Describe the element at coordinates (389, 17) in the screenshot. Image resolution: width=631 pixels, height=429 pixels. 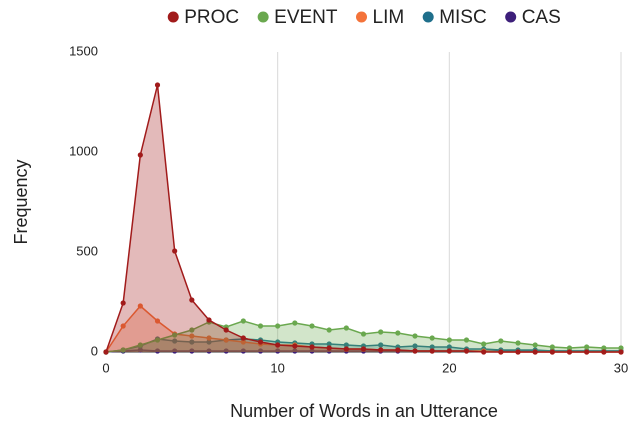
I see `legend-label: LIM` at that location.